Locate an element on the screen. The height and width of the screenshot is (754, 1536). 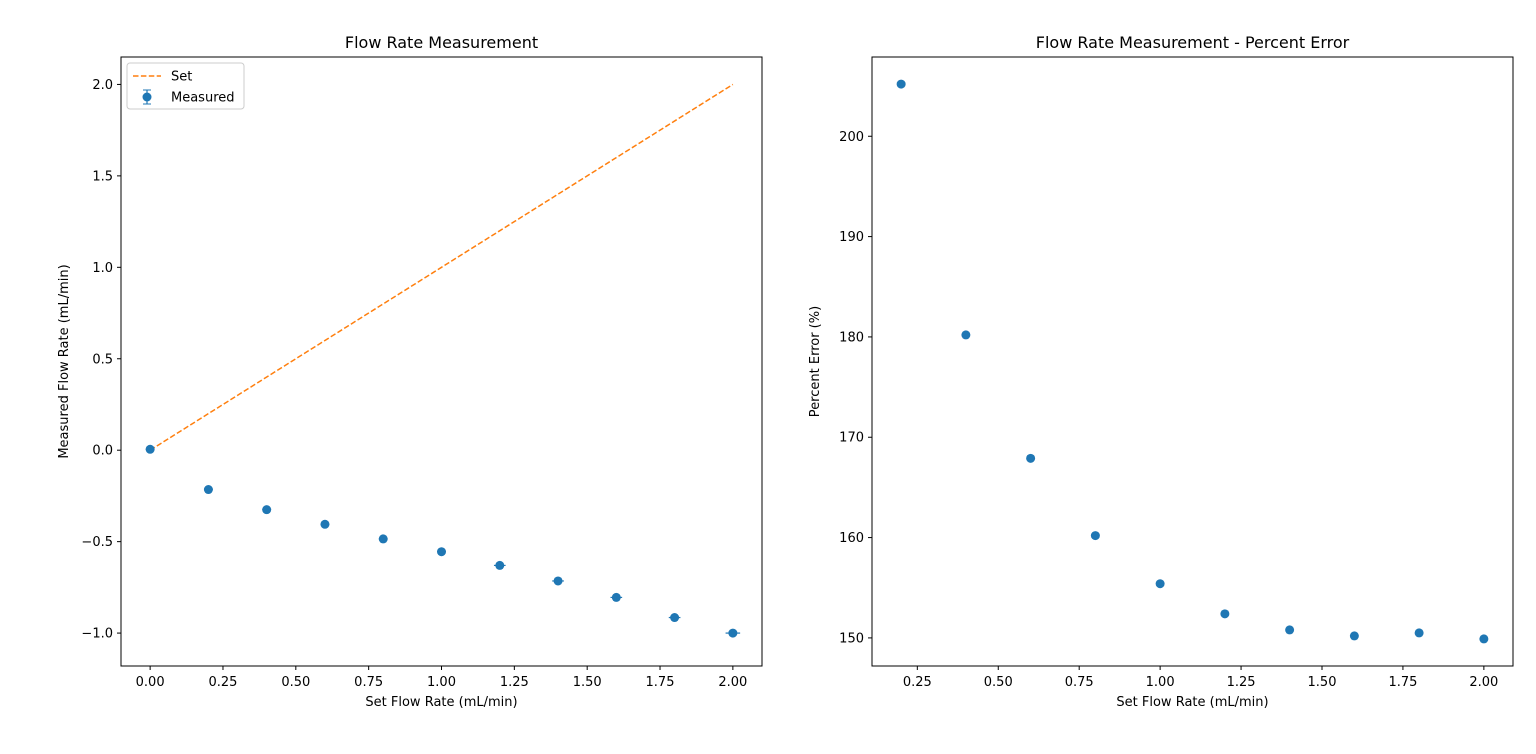
legend-box is located at coordinates (185, 86).